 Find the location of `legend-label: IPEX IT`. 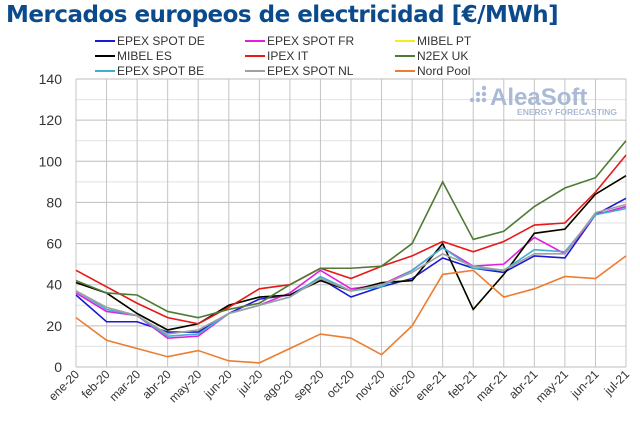

legend-label: IPEX IT is located at coordinates (288, 55).